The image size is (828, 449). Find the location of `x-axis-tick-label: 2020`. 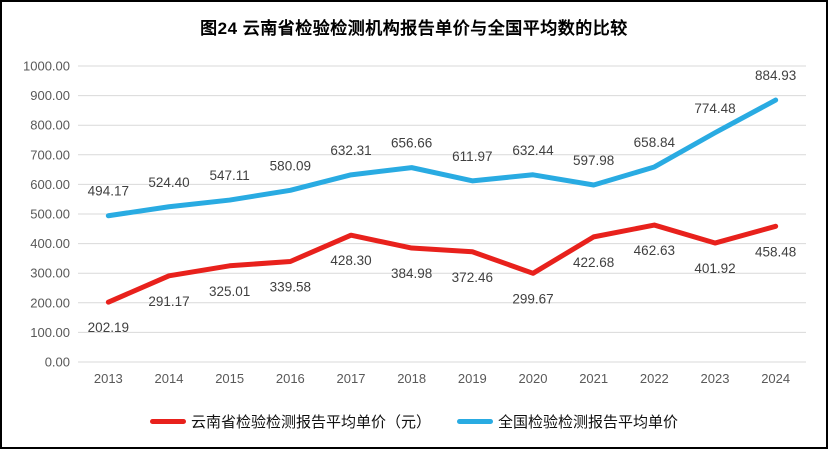

x-axis-tick-label: 2020 is located at coordinates (533, 378).